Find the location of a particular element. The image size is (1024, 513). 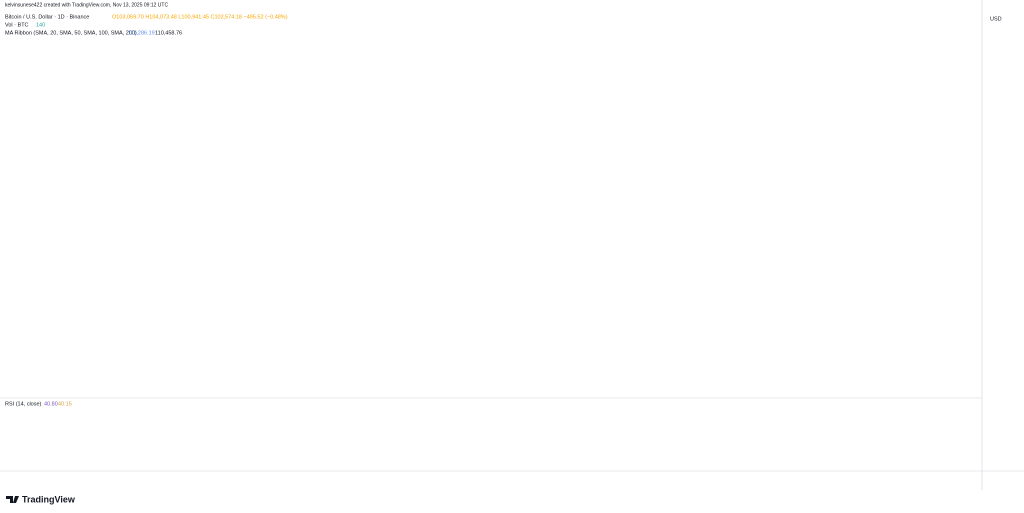

logo-text: TradingView is located at coordinates (49, 499).